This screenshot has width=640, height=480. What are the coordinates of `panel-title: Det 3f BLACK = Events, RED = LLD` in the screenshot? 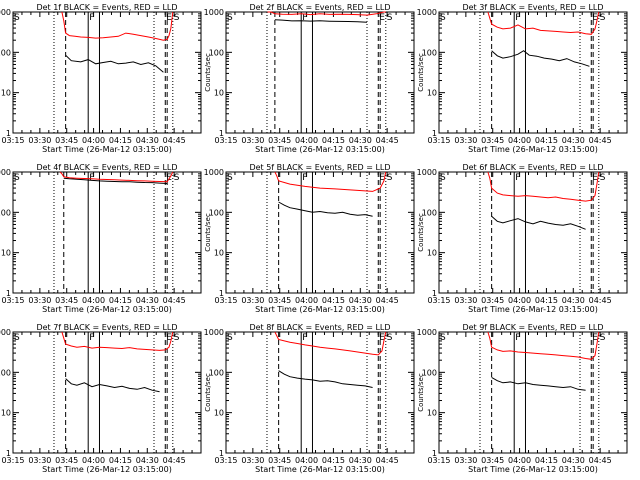 It's located at (532, 7).